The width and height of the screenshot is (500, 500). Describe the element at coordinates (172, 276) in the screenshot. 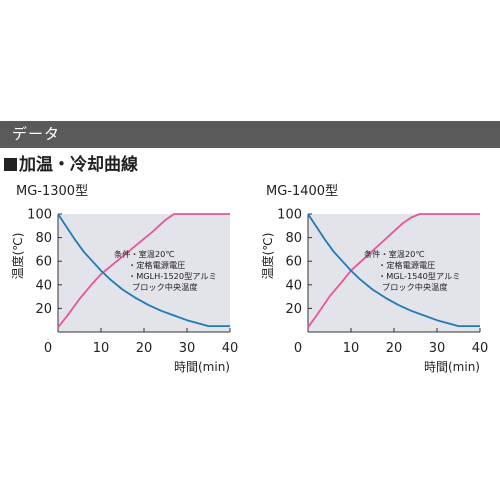

I see `annotation-line: ・MGLH-1520型アルミ` at that location.